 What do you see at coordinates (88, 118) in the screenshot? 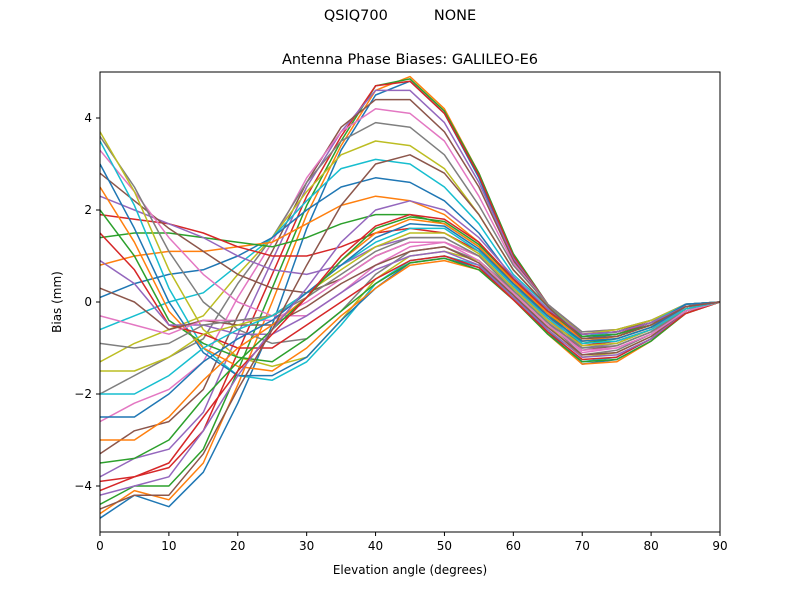
I see `y-tick-label: 4` at bounding box center [88, 118].